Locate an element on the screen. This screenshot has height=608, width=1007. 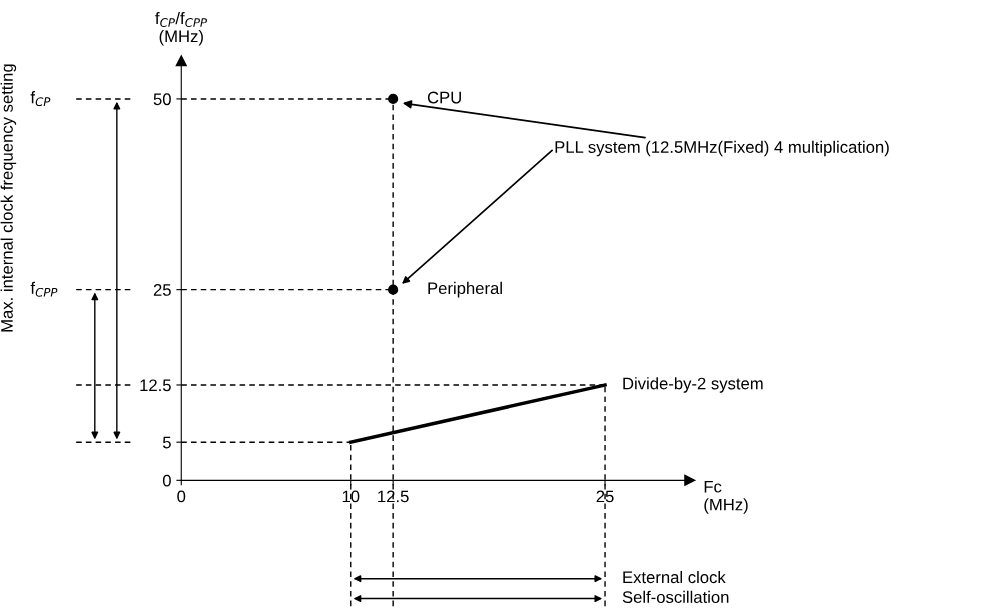
data-label: Peripheral is located at coordinates (465, 289).